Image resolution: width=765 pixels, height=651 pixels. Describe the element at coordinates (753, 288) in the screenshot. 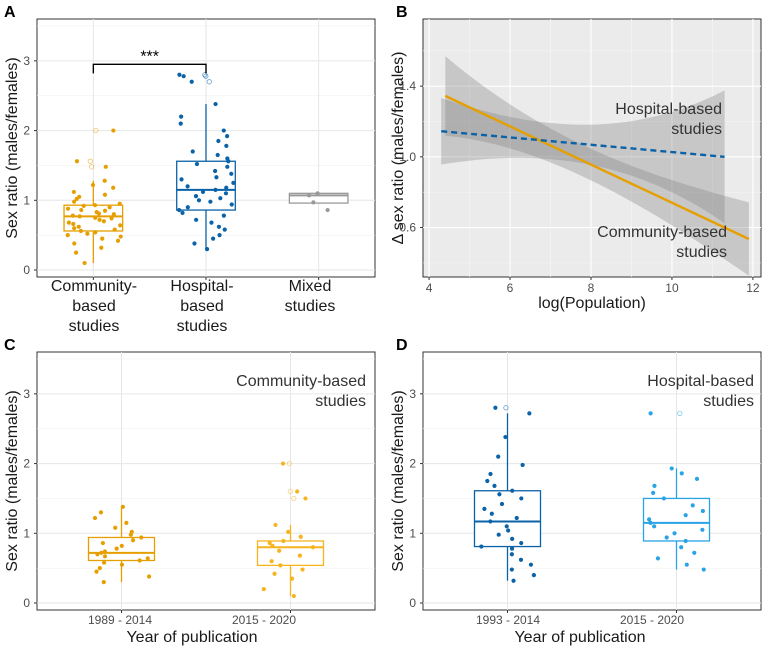

I see `panel-b-x-tick-label: 12` at that location.